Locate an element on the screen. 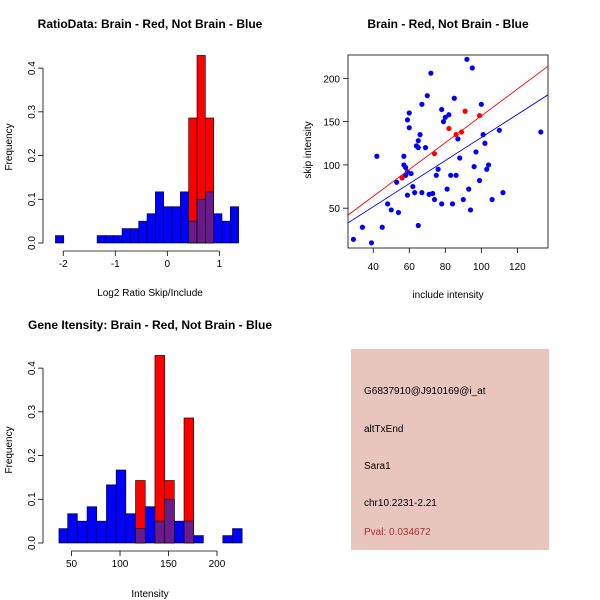 The height and width of the screenshot is (600, 600). scatter-plot-frame is located at coordinates (448, 151).